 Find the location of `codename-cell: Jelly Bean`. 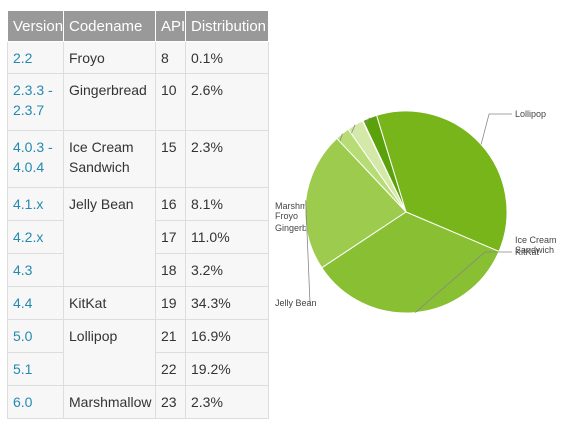

codename-cell: Jelly Bean is located at coordinates (109, 237).